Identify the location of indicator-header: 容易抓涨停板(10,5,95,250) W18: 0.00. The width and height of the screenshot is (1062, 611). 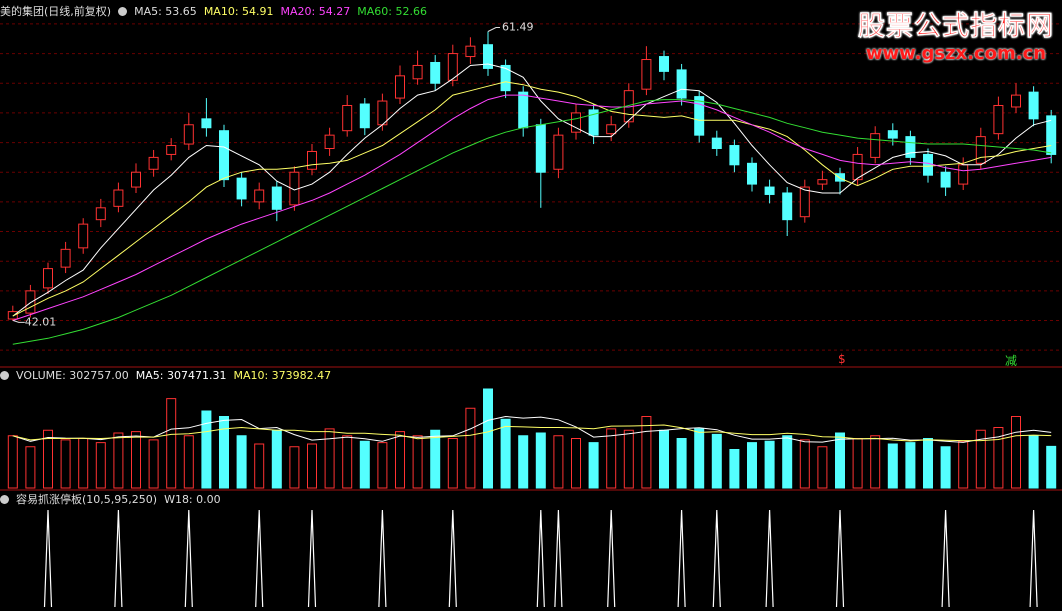
(110, 499).